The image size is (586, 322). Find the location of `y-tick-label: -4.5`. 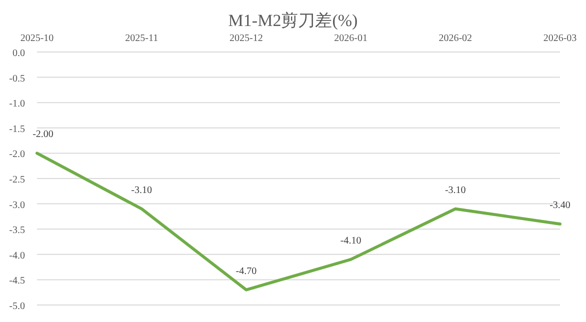

y-tick-label: -4.5 is located at coordinates (17, 281).